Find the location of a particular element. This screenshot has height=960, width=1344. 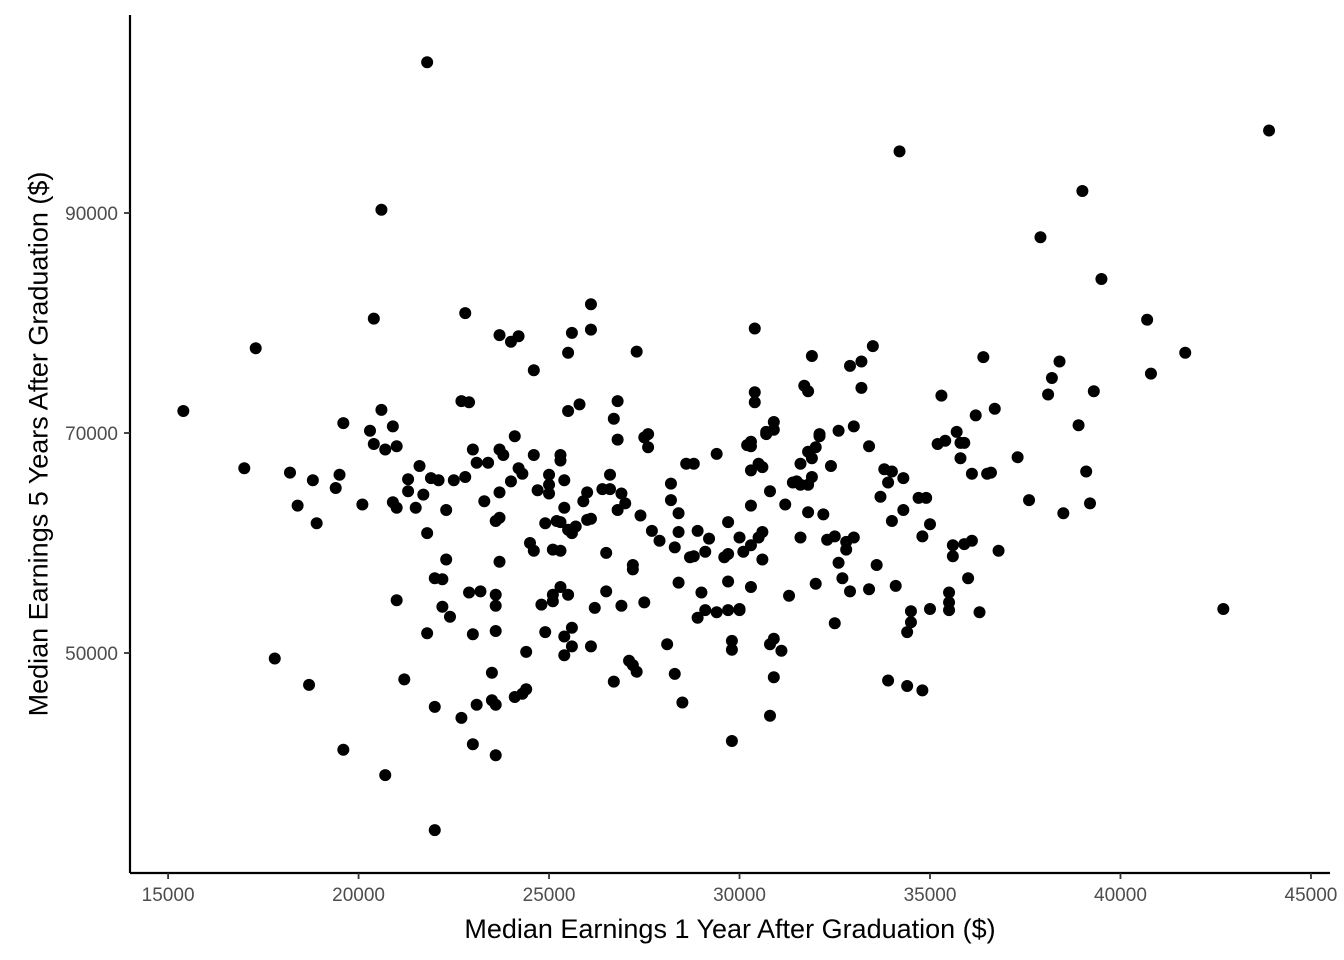

x-axis-ticks: 15000 20000 25000 30000 35000 40000 45000 is located at coordinates (740, 889).